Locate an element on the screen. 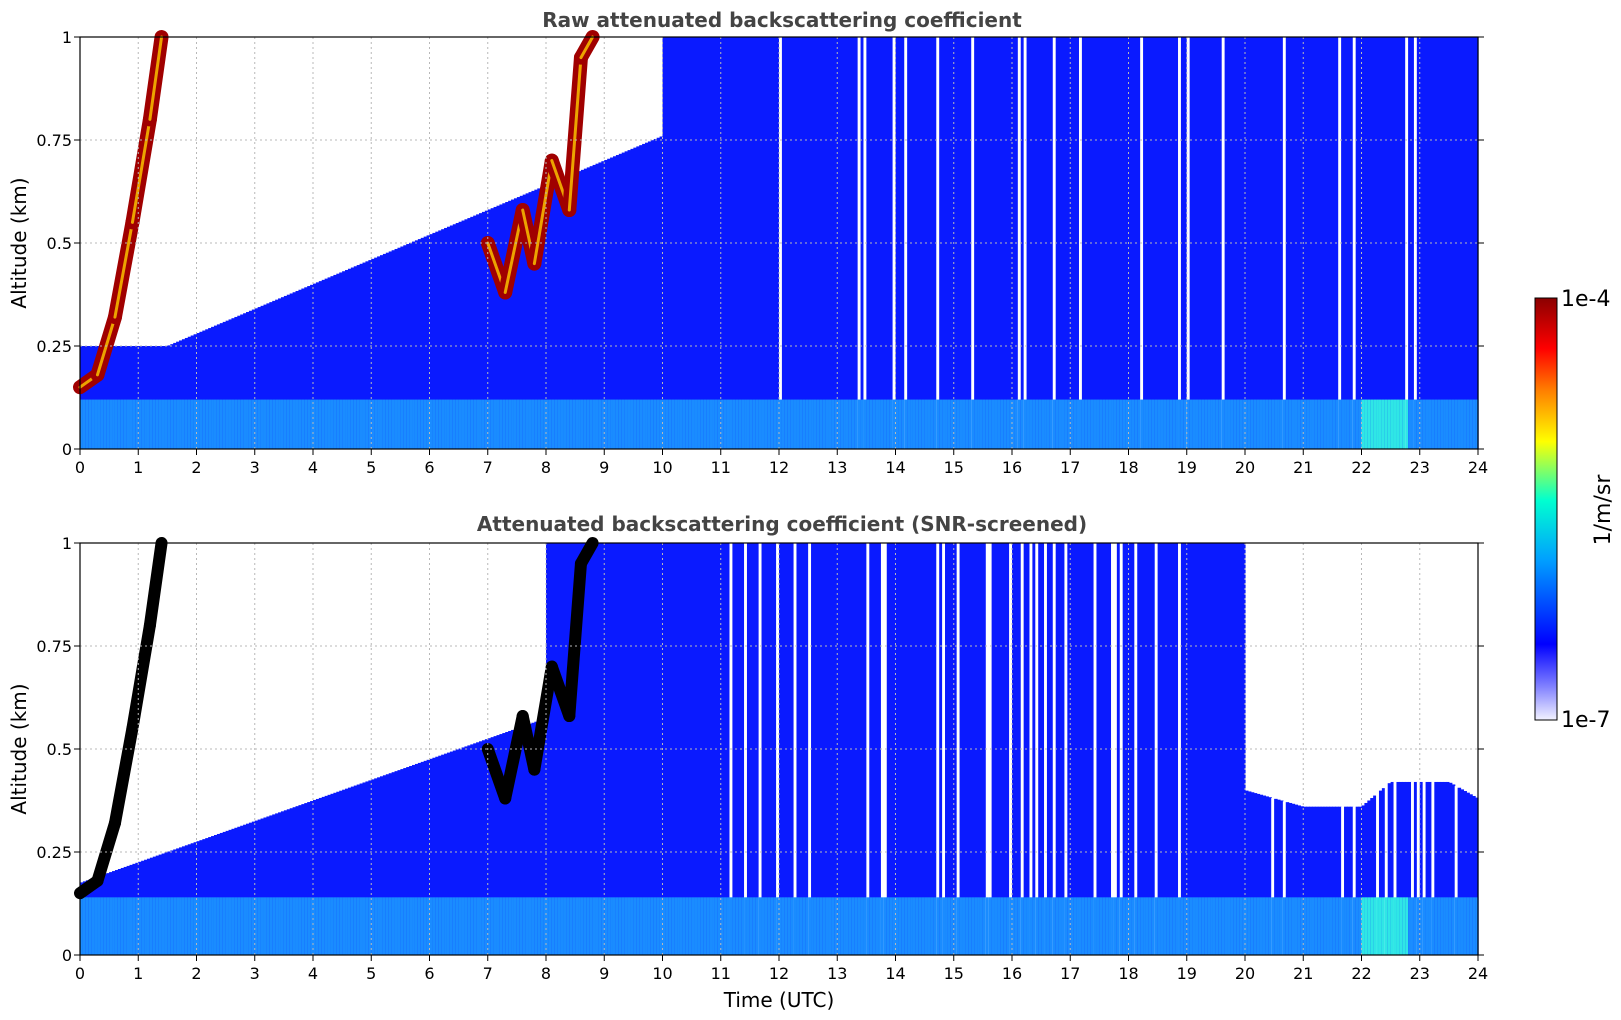  y-tick-label: 0.75 is located at coordinates (54, 646).